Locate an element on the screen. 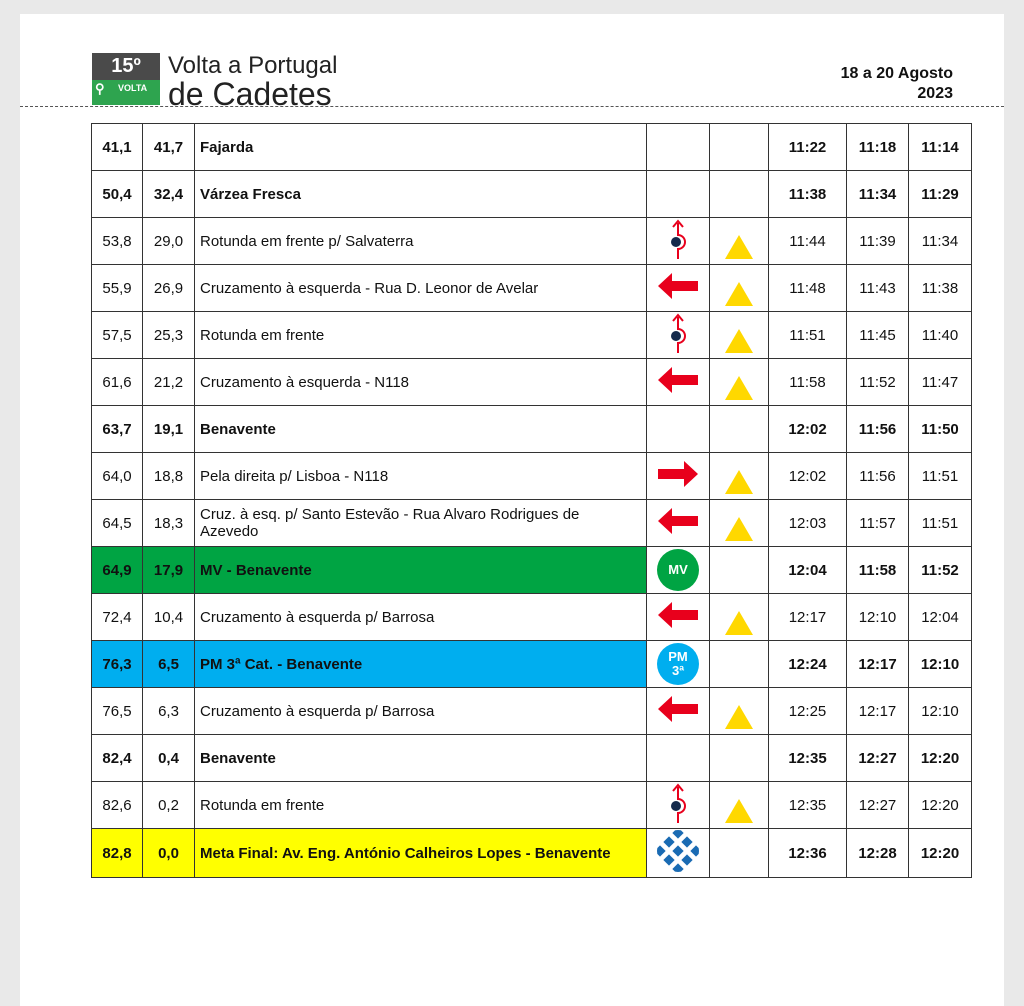  km-remaining: 32,4 is located at coordinates (168, 194).